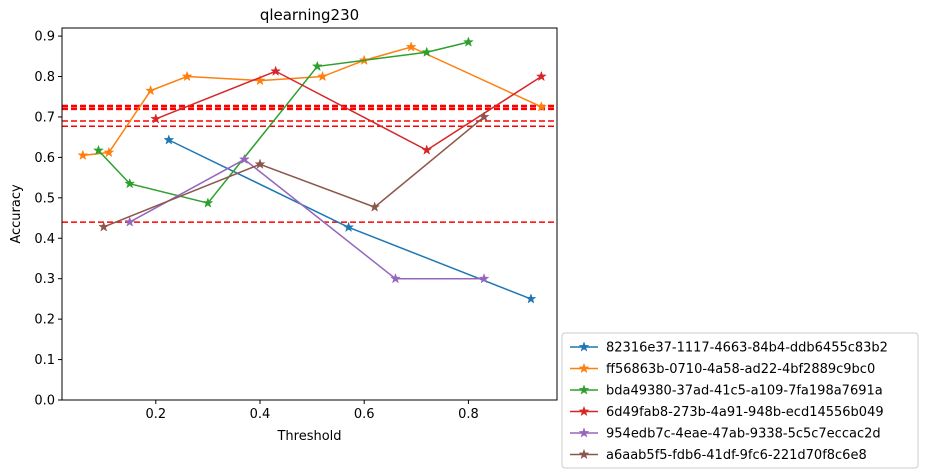 Image resolution: width=926 pixels, height=474 pixels. Describe the element at coordinates (309, 15) in the screenshot. I see `chart-title: qlearning230` at that location.